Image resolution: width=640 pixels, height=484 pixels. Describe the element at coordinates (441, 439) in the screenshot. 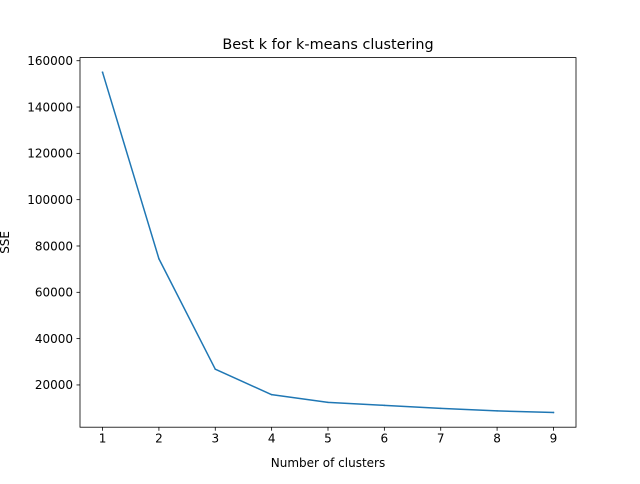

I see `x-tick-label-6: 7` at that location.